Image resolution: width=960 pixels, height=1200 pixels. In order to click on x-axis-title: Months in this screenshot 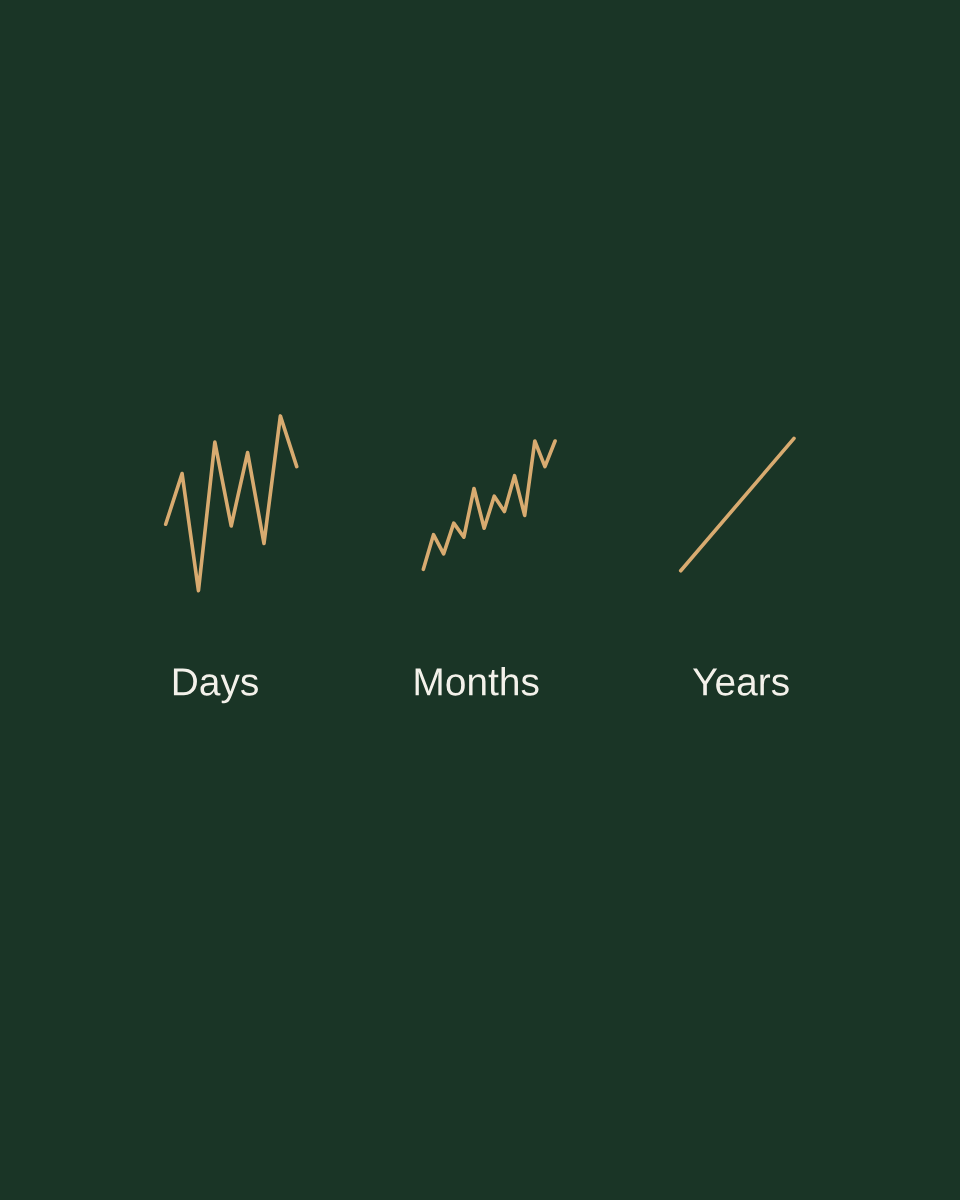, I will do `click(477, 681)`.